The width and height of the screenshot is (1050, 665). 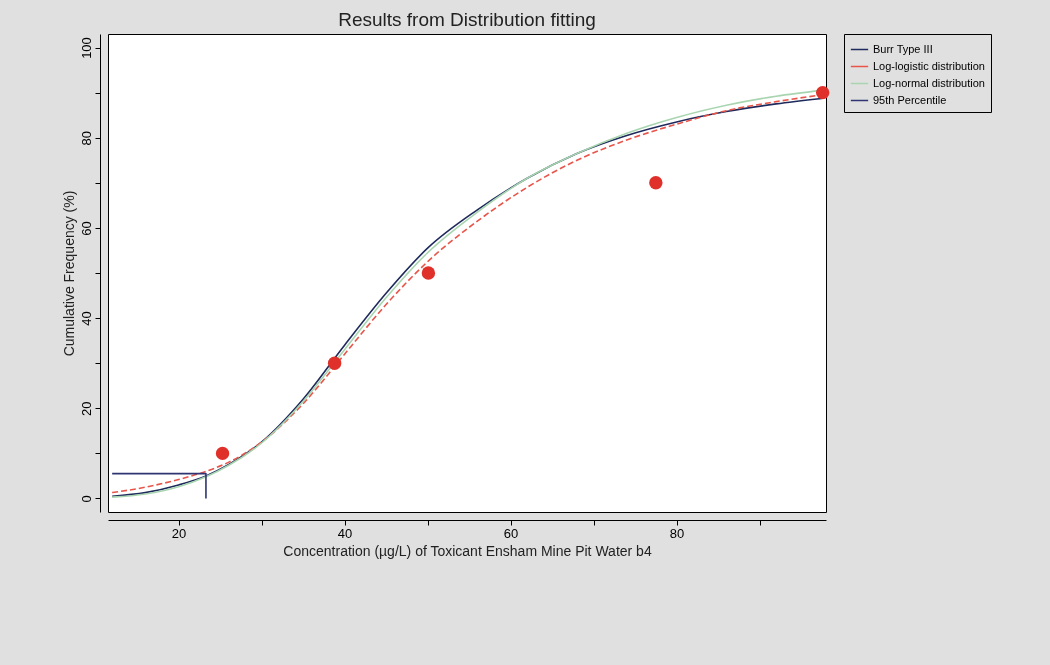 I want to click on y-tick-label: 20, so click(x=86, y=409).